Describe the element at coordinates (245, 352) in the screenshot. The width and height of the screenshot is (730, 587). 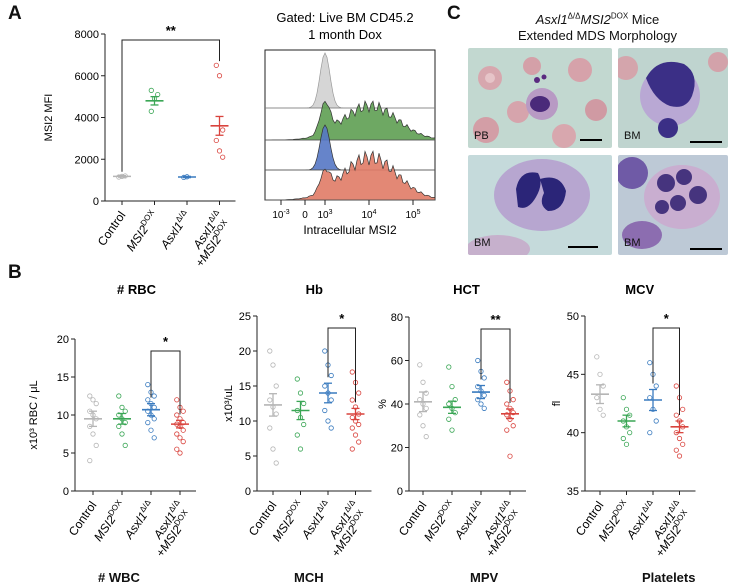
I see `hb-y-tick-label-4: 20` at that location.